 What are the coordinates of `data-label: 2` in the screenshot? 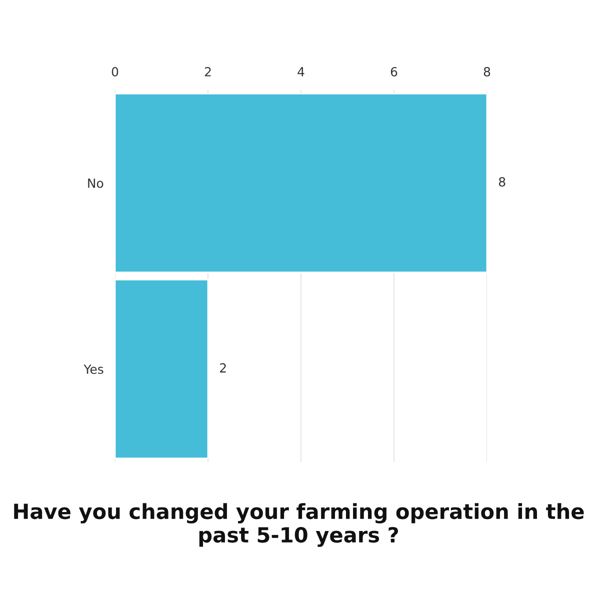 It's located at (223, 367).